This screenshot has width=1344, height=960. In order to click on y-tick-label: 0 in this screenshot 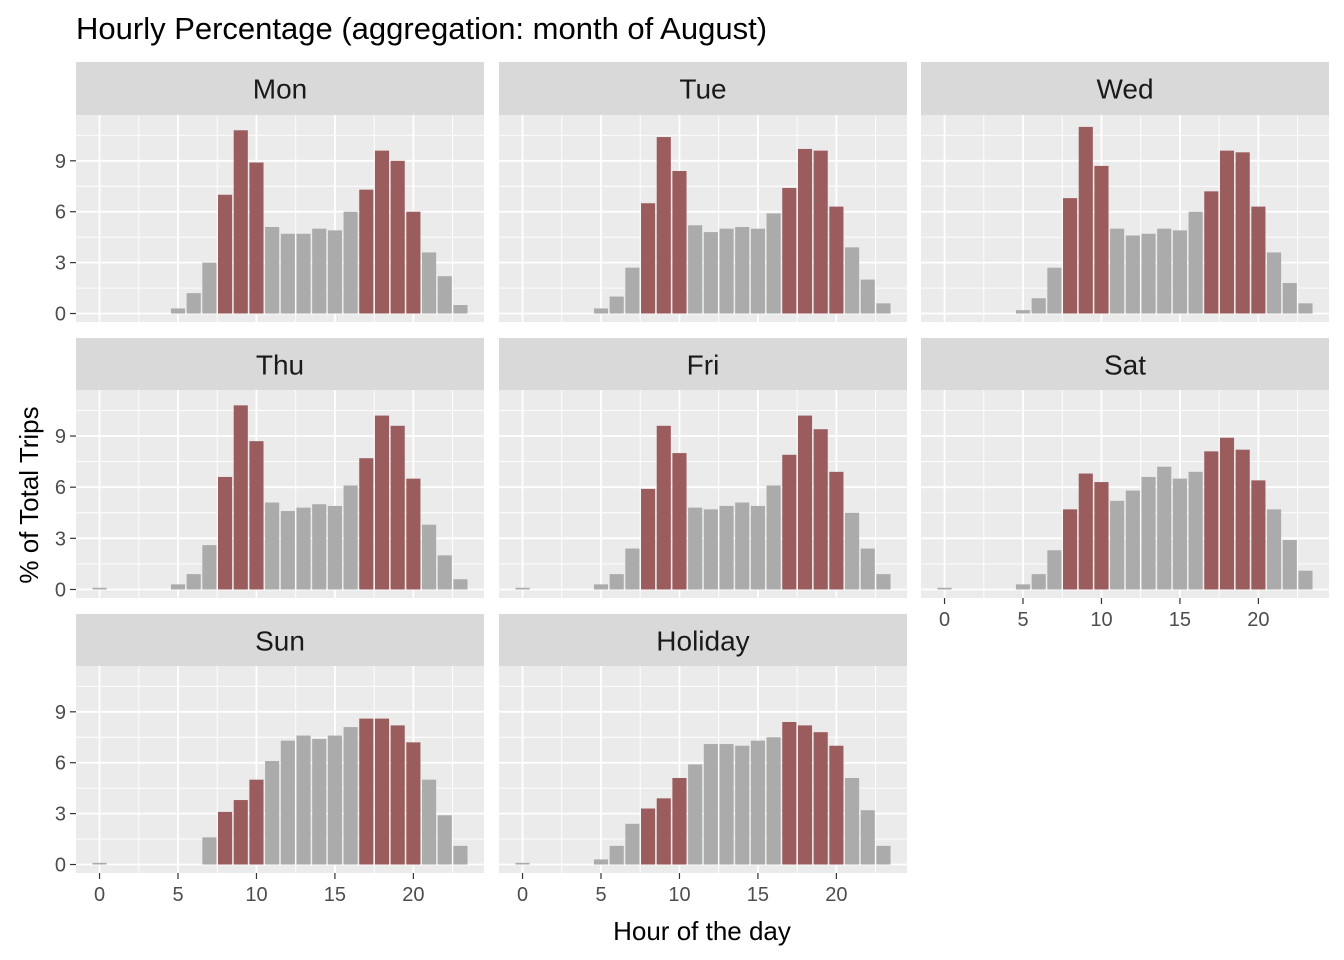, I will do `click(60, 315)`.